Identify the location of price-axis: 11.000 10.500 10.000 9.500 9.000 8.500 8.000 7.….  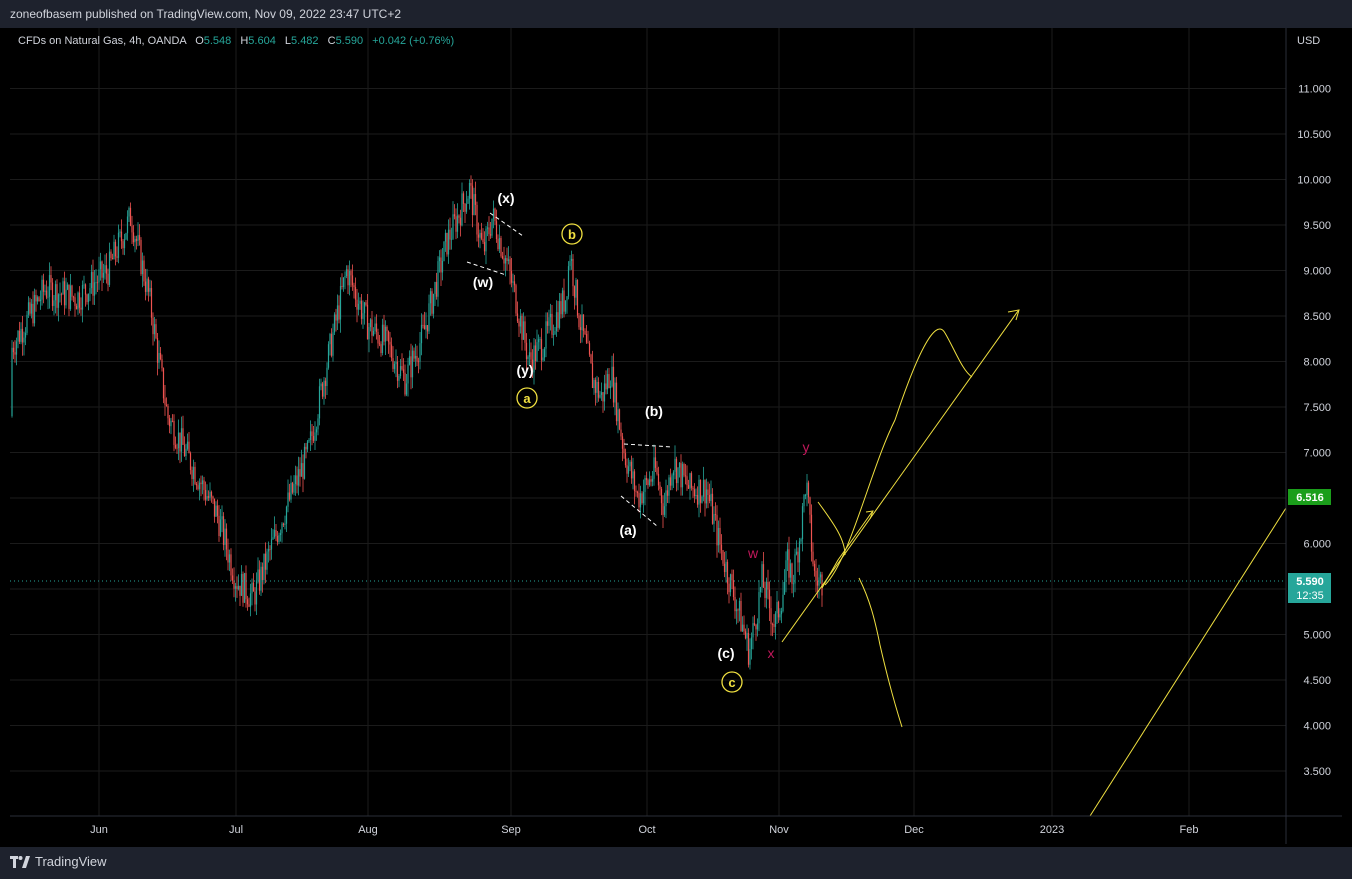
(1308, 436).